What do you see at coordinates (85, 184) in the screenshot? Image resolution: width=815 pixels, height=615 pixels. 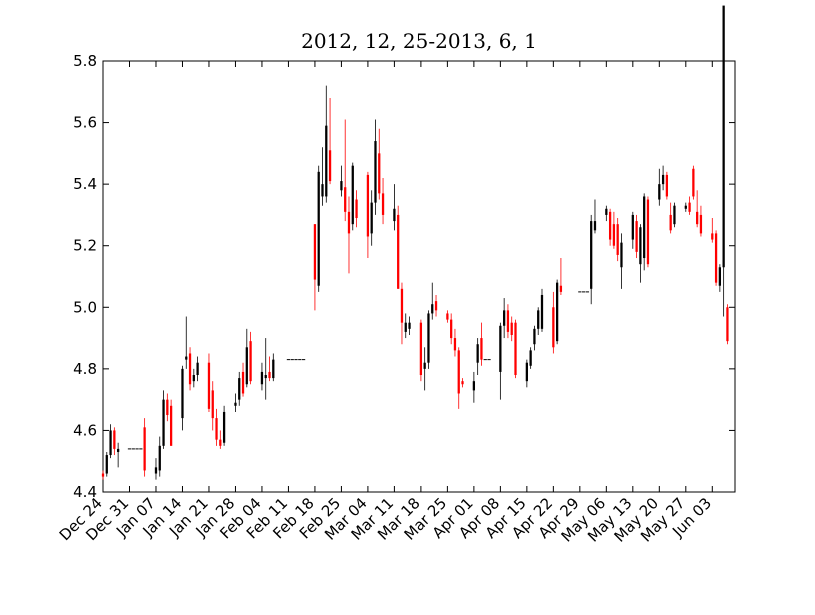 I see `y-tick-label: 5.4` at bounding box center [85, 184].